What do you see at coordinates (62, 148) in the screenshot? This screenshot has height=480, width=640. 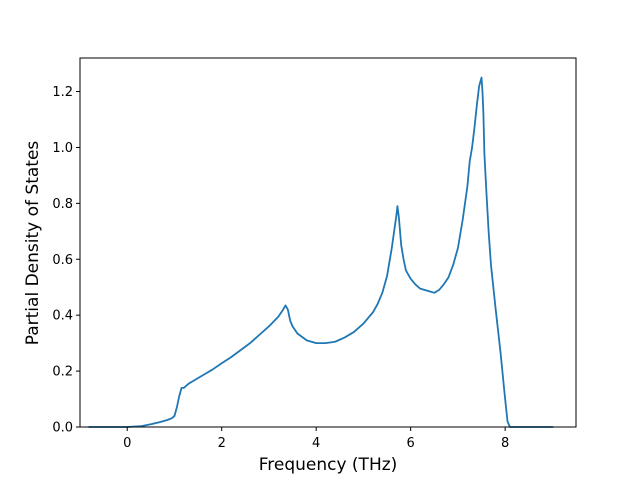 I see `y-tick-label: 1.0` at bounding box center [62, 148].